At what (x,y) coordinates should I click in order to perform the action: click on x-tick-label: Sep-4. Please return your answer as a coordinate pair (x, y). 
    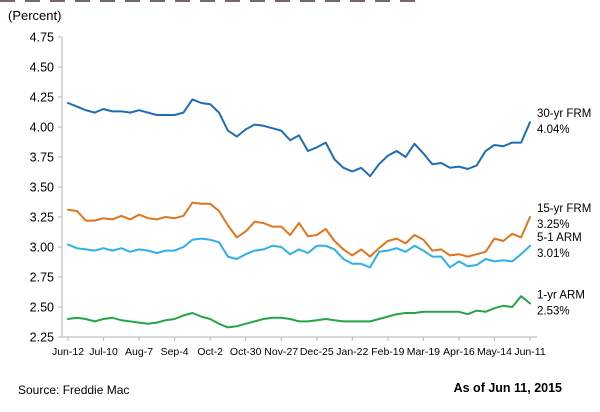
    Looking at the image, I should click on (175, 352).